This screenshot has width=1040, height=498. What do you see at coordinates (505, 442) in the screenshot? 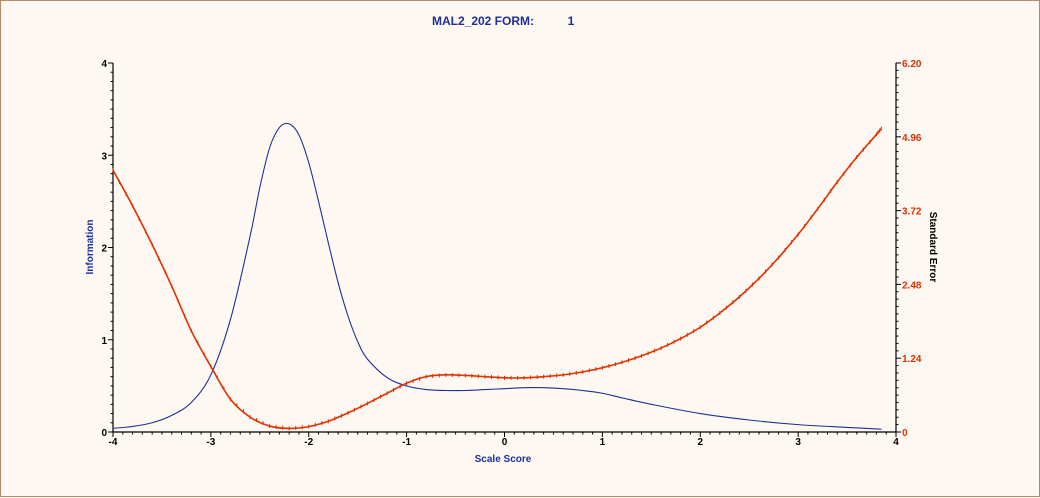
I see `x-tick-label: 0` at bounding box center [505, 442].